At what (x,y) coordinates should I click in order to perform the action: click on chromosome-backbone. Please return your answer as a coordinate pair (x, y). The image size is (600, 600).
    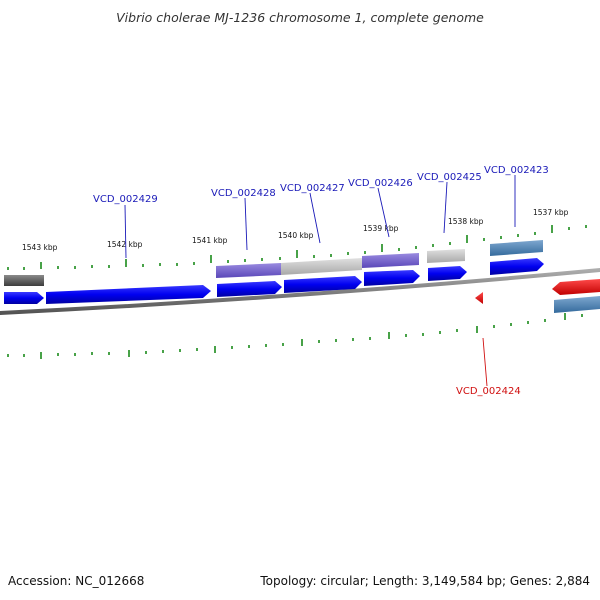
    Looking at the image, I should click on (300, 291).